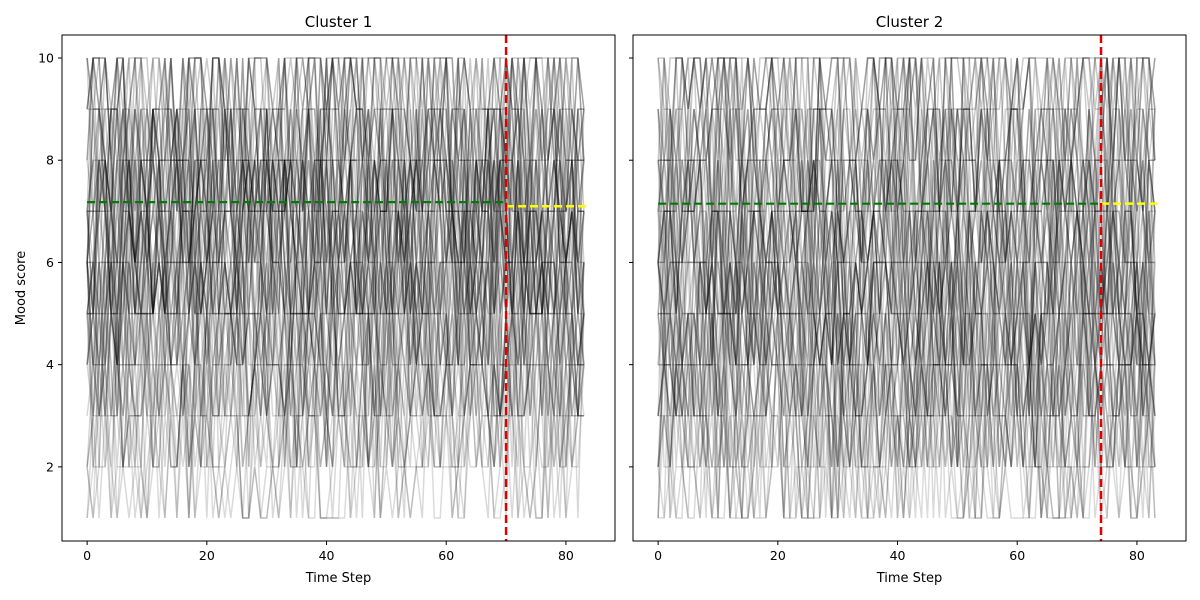 This screenshot has width=1200, height=600. Describe the element at coordinates (910, 22) in the screenshot. I see `chart-title: Cluster 2` at that location.